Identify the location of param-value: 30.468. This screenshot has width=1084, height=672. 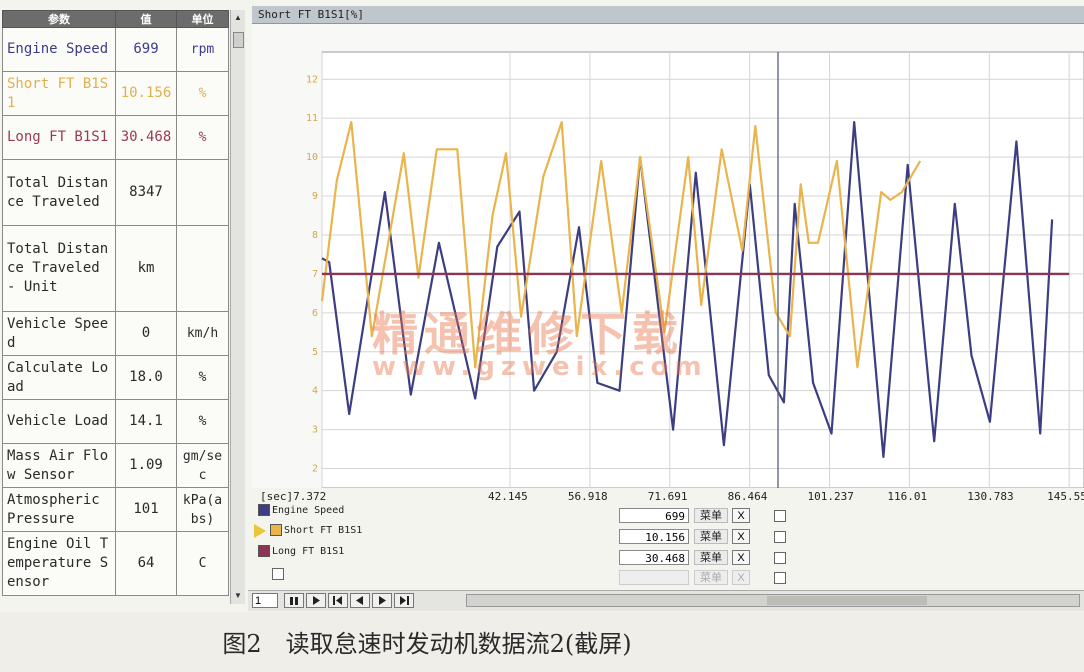
(146, 137).